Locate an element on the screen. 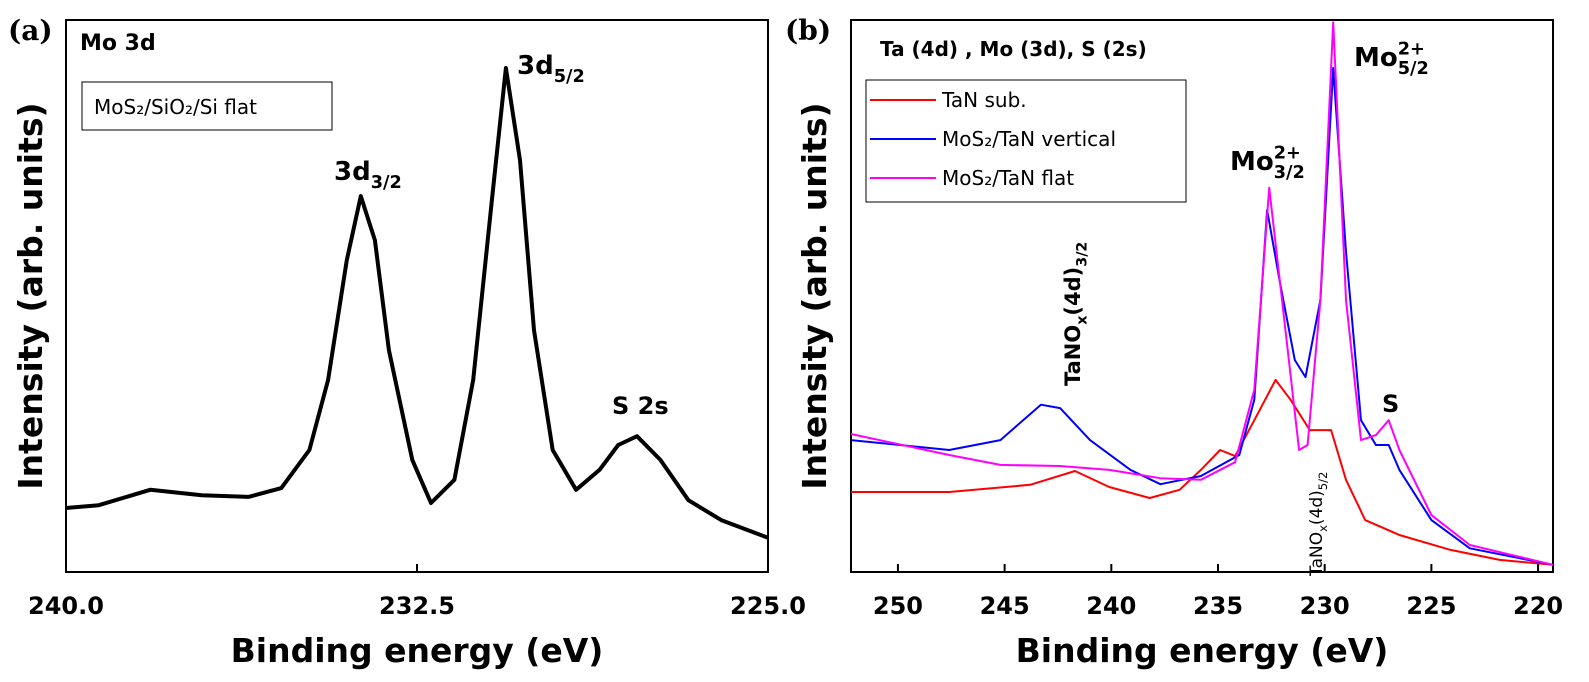 This screenshot has height=682, width=1589. x-tick-label: 225.0 is located at coordinates (768, 606).